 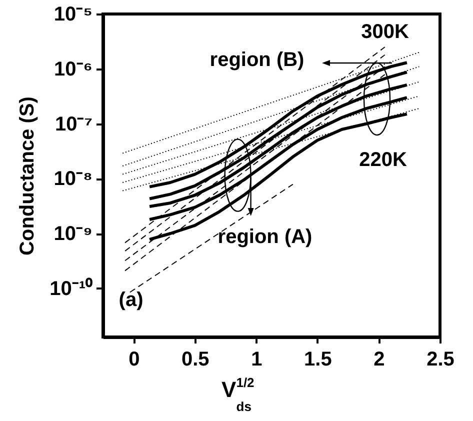 I want to click on x-tick-label: 2, so click(x=379, y=359).